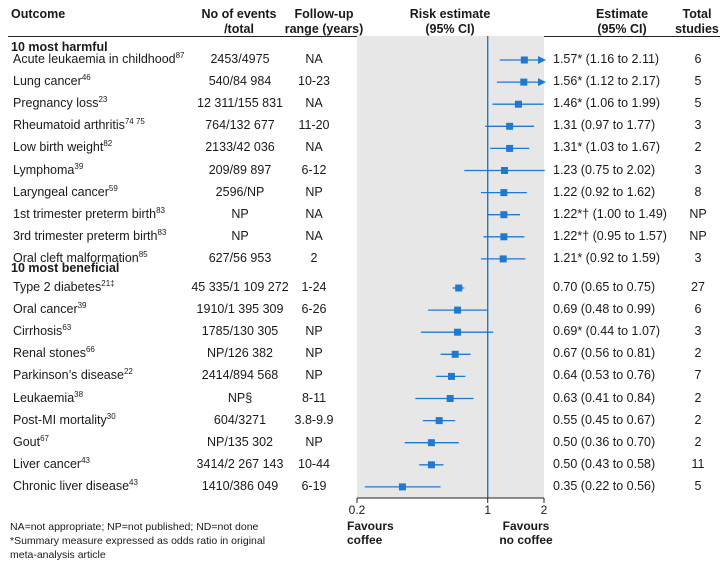 This screenshot has height=568, width=724. I want to click on favours-coffee-line1: Favours, so click(370, 526).